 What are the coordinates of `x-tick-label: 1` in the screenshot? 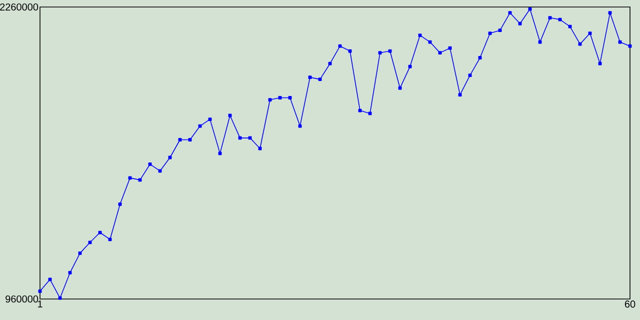 It's located at (40, 304).